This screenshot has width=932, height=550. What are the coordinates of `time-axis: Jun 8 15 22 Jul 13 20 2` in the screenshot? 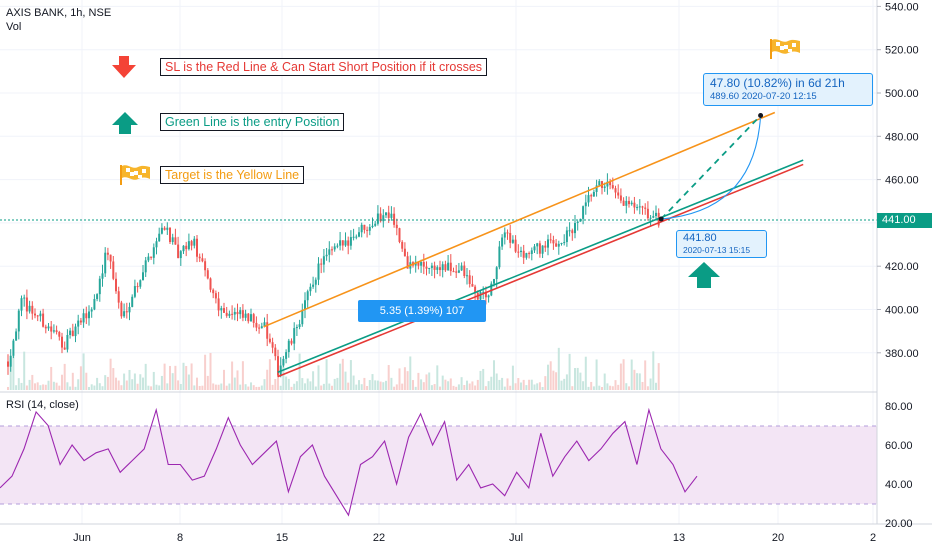 It's located at (474, 538).